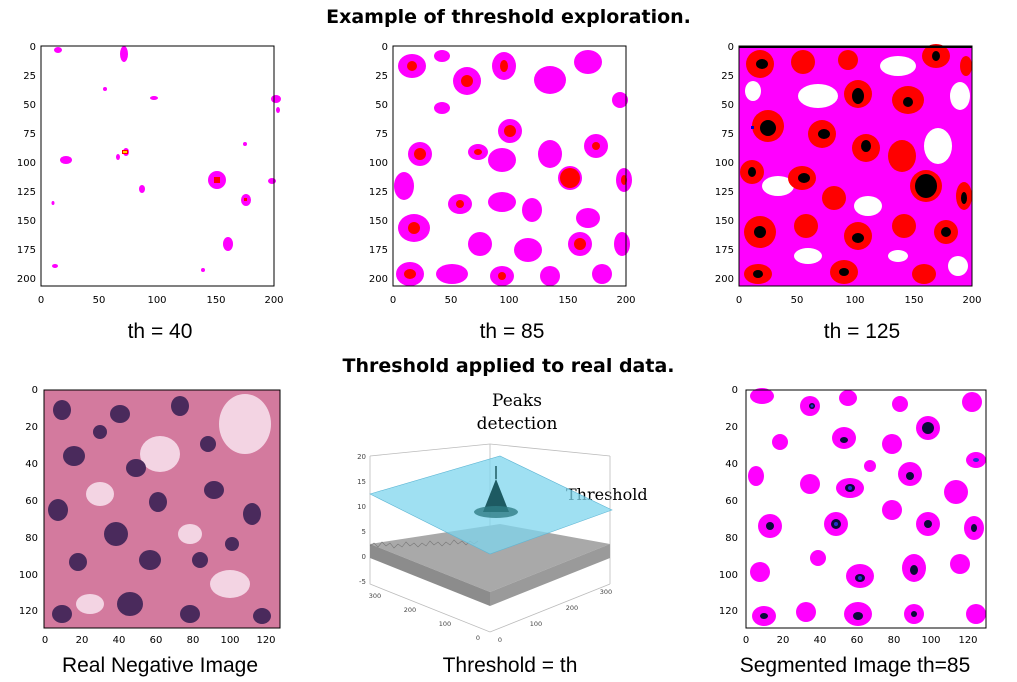  What do you see at coordinates (364, 557) in the screenshot?
I see `z-tick: 0` at bounding box center [364, 557].